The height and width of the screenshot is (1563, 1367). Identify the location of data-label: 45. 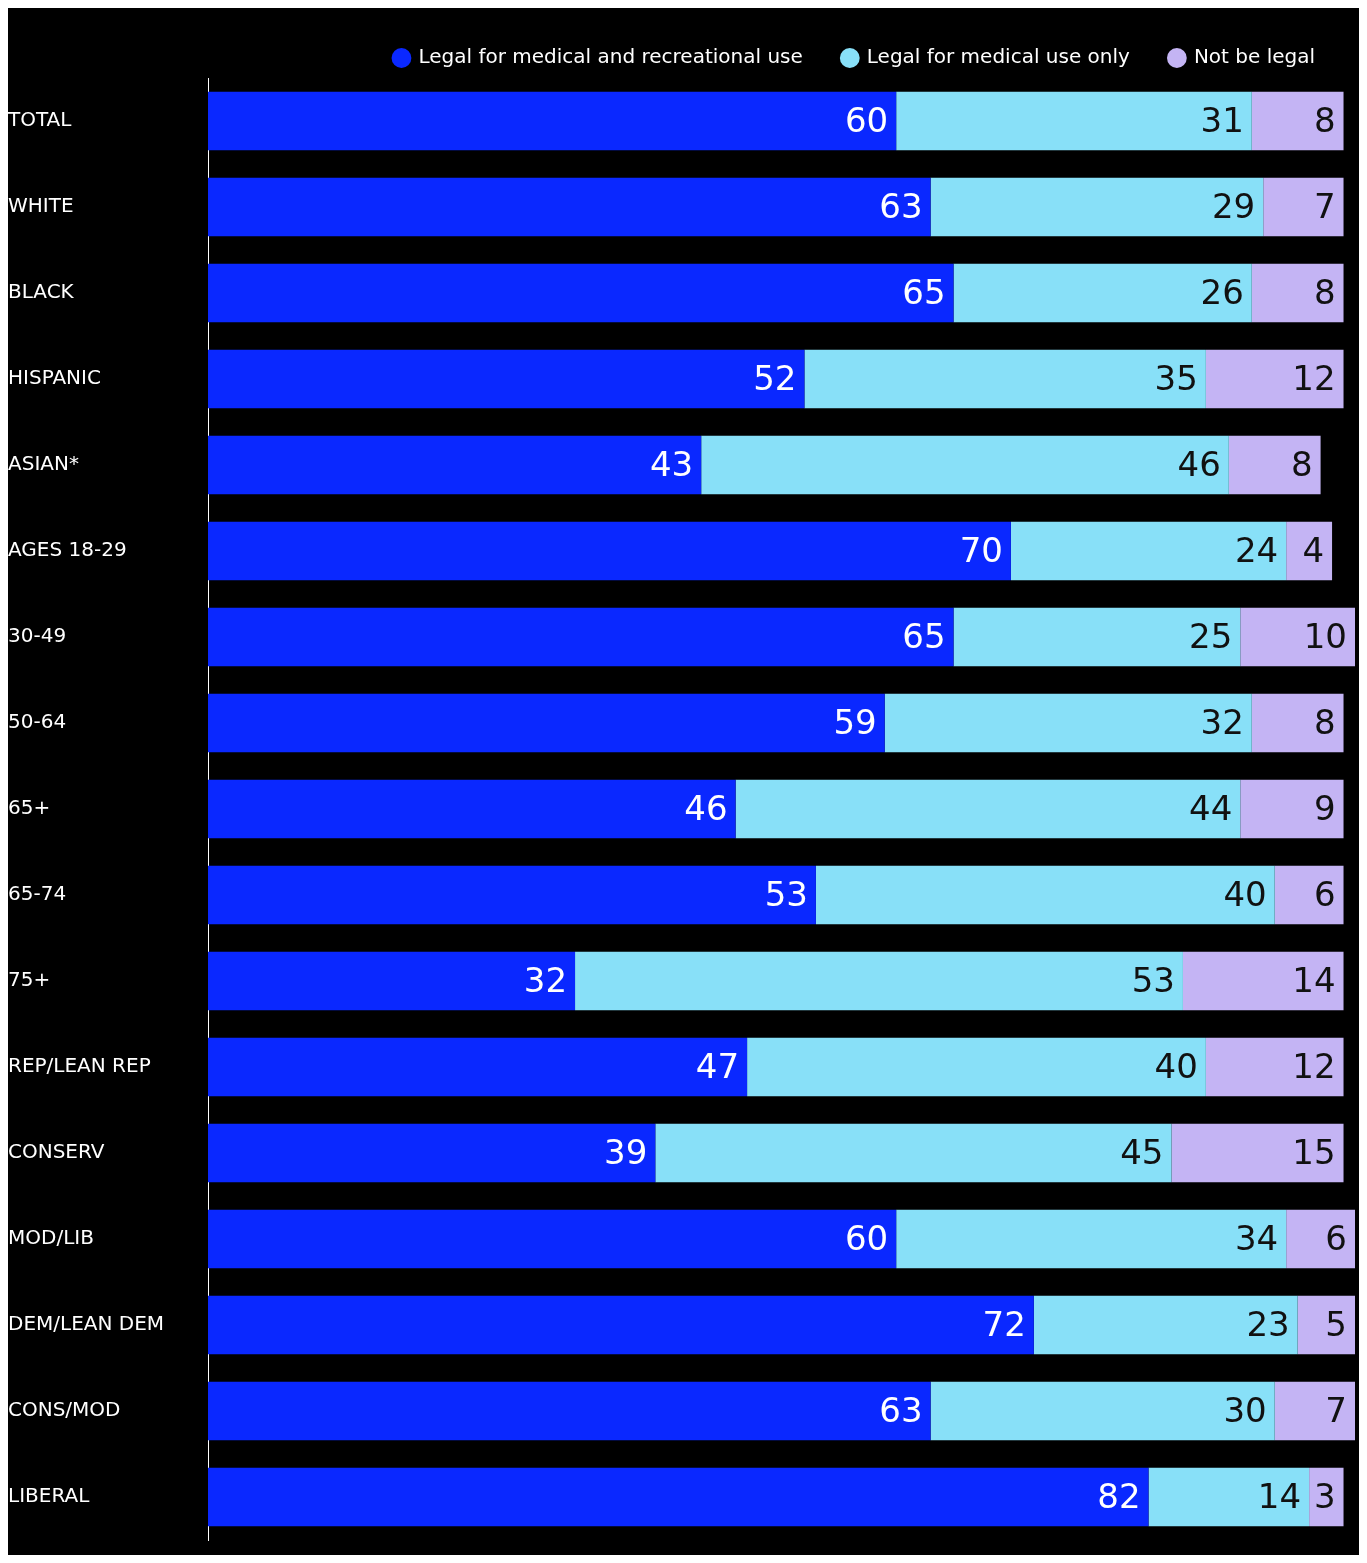
(1142, 1151).